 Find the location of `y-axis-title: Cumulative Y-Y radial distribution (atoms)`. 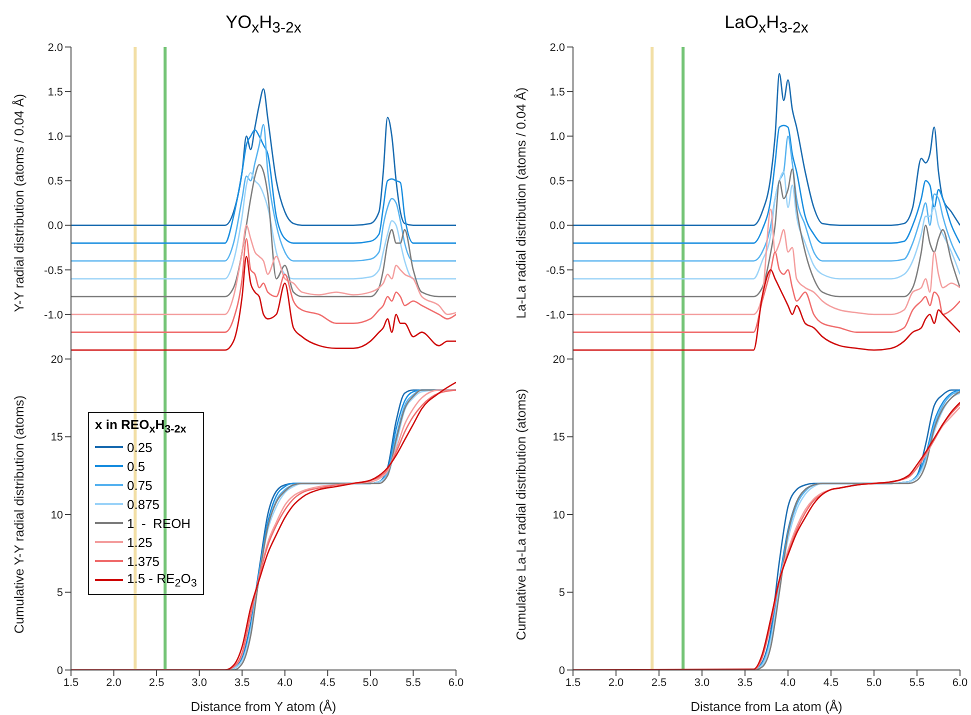

y-axis-title: Cumulative Y-Y radial distribution (atoms) is located at coordinates (19, 514).